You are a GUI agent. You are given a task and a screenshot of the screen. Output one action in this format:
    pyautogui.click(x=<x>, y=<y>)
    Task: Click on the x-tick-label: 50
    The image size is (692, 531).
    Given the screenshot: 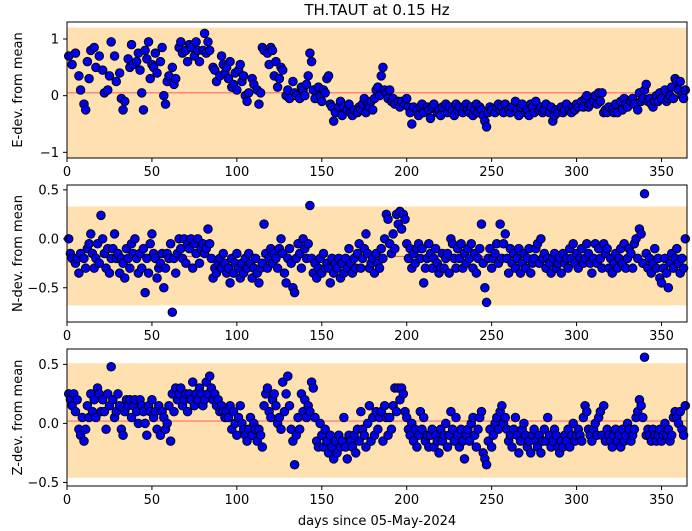 What is the action you would take?
    pyautogui.click(x=152, y=500)
    